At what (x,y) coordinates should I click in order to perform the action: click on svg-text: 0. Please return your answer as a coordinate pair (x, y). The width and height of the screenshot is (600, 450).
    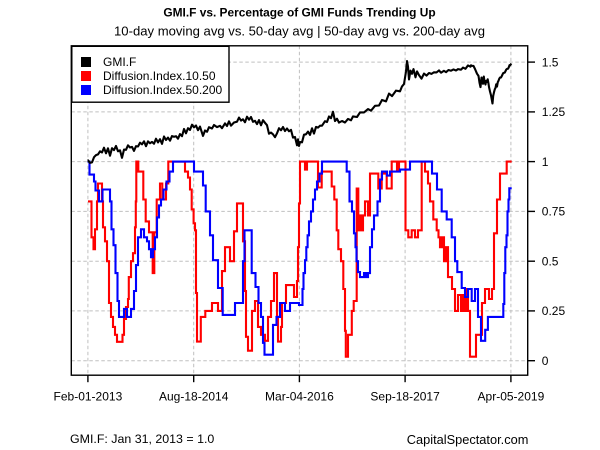
    Looking at the image, I should click on (545, 361).